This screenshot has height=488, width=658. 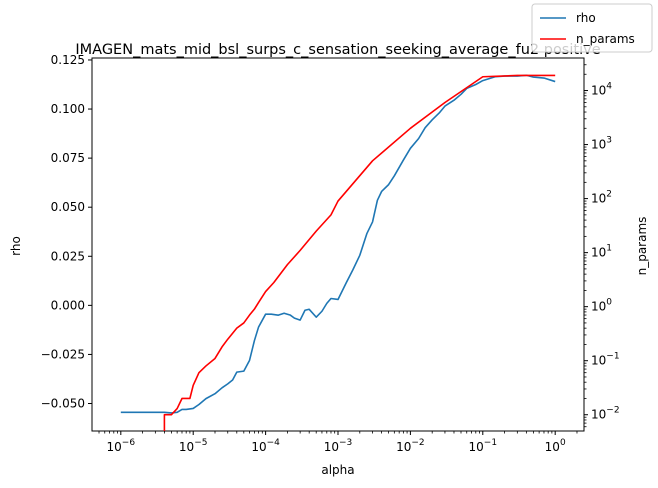 I want to click on y2-tick-label: 10⁰, so click(x=601, y=306).